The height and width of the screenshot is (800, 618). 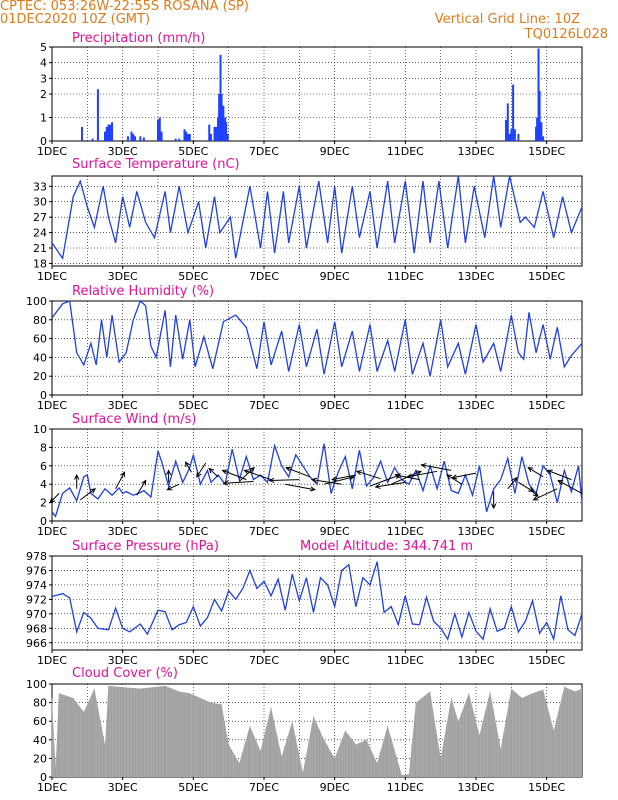 I want to click on y-tick-label: 4, so click(x=43, y=484).